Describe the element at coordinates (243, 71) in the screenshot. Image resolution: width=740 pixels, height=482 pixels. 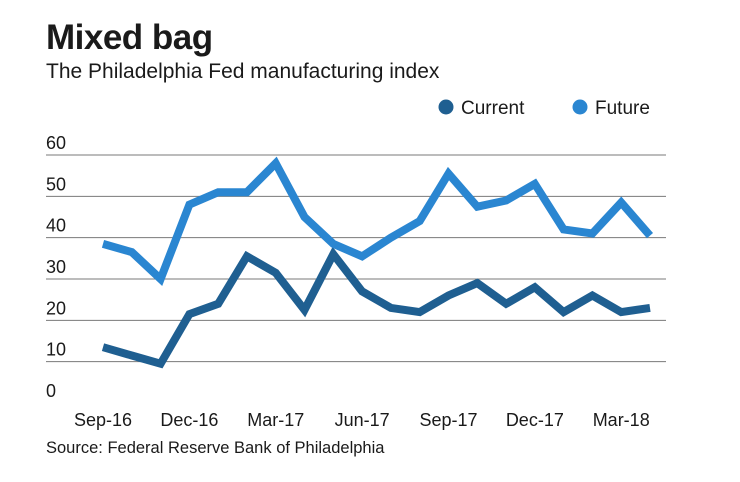
I see `chart-subtitle: The Philadelphia Fed manufacturing index` at that location.